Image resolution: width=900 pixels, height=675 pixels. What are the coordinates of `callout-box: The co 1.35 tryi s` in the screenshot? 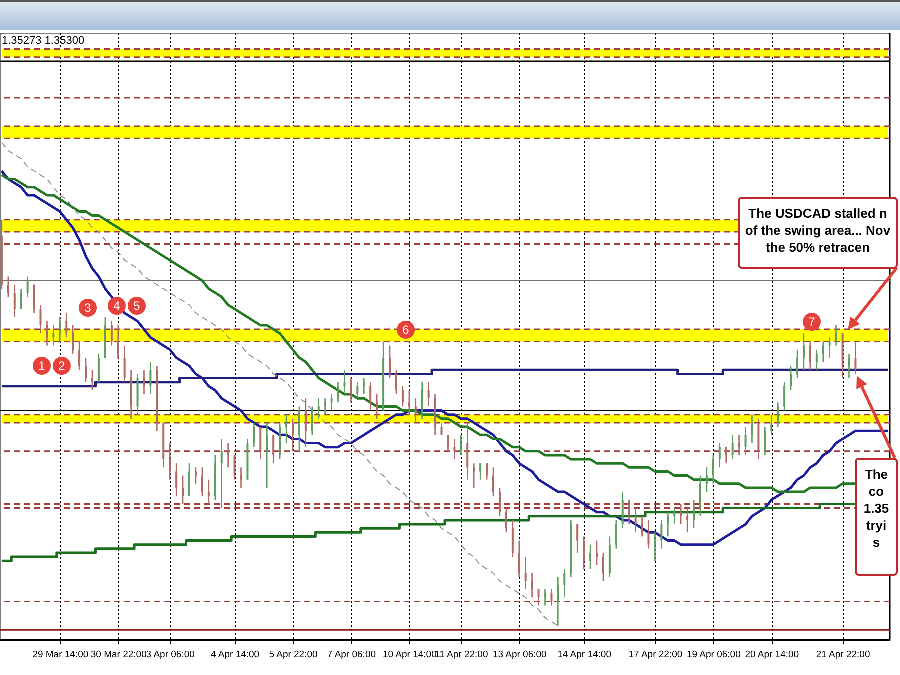 It's located at (876, 517).